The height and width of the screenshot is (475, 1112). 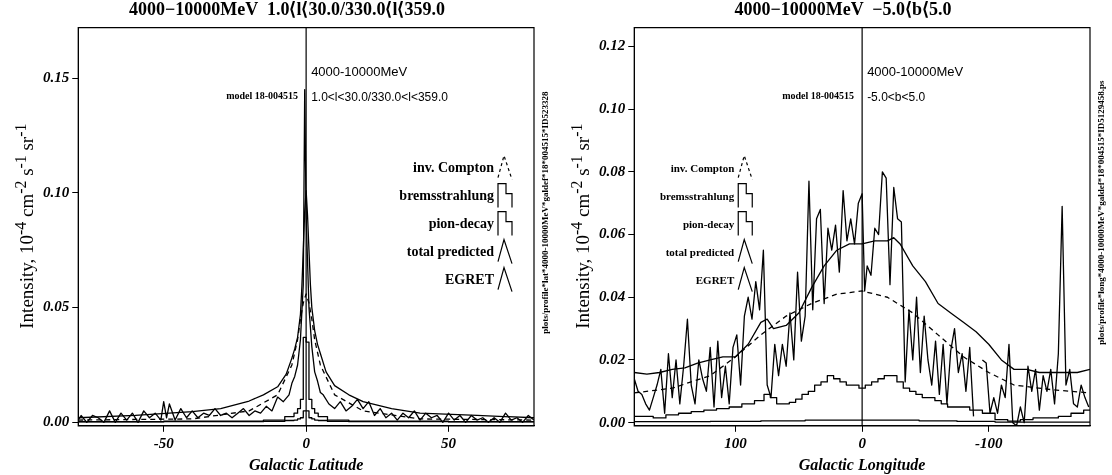 What do you see at coordinates (380, 96) in the screenshot?
I see `annotation: 1.0<l<30.0/330.0<l<359.0` at bounding box center [380, 96].